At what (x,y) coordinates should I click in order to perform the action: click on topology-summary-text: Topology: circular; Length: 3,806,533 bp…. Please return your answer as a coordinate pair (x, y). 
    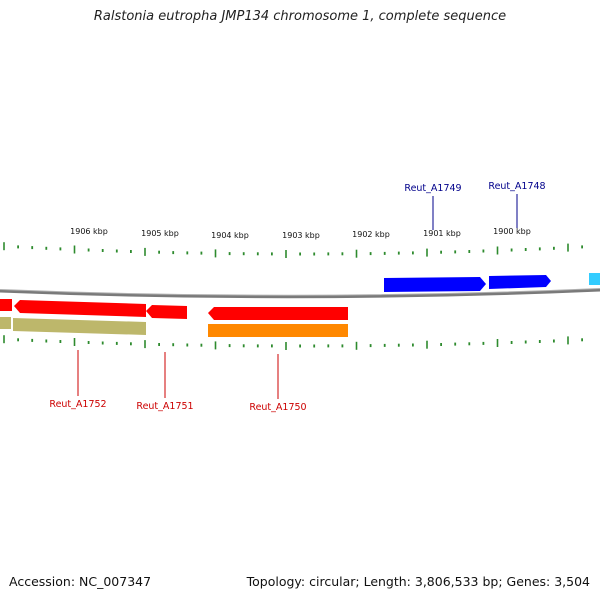
    Looking at the image, I should click on (418, 581).